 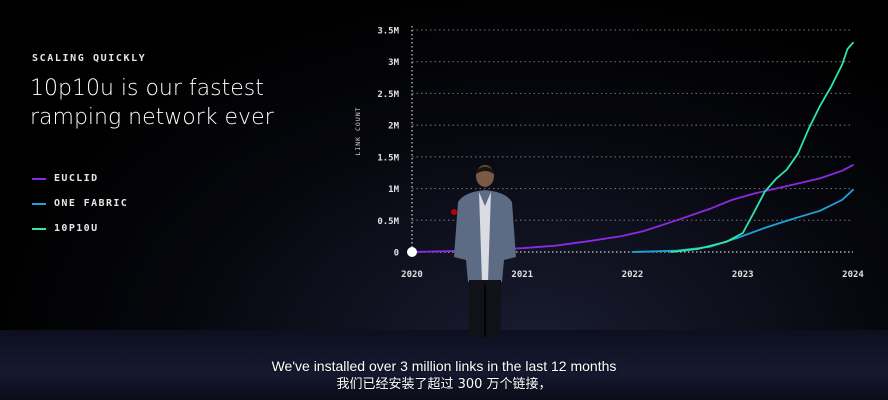 I want to click on chart-legend: EUCLID ONE FABRIC 10P10U, so click(x=80, y=203).